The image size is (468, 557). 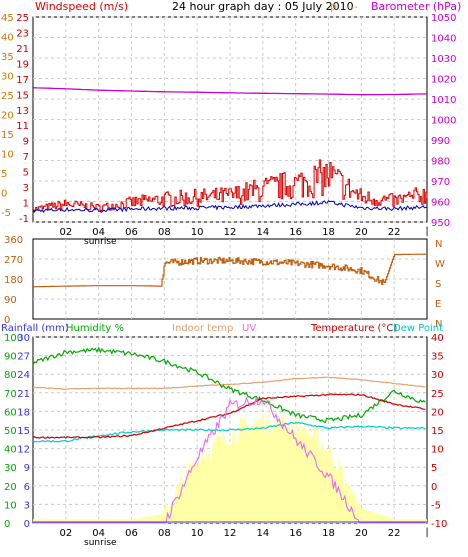 What do you see at coordinates (10, 300) in the screenshot?
I see `tick-direction: 90` at bounding box center [10, 300].